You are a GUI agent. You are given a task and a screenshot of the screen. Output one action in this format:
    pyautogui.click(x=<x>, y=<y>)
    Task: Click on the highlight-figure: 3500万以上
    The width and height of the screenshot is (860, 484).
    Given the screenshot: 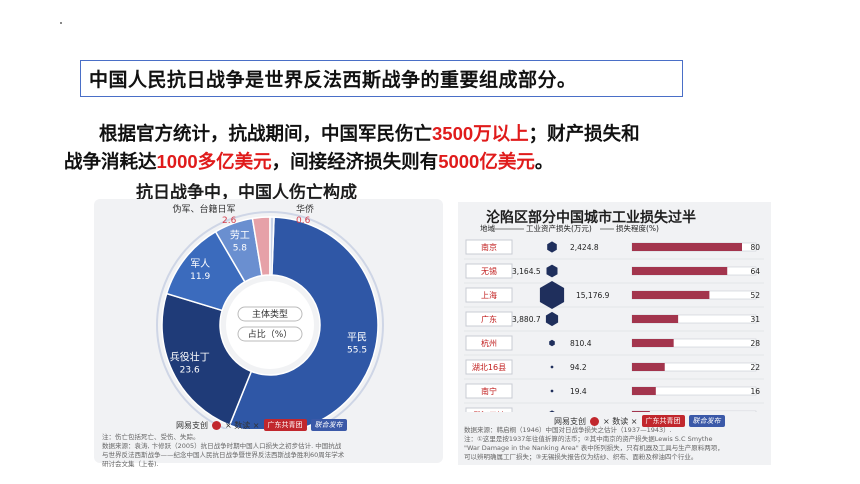 What is the action you would take?
    pyautogui.click(x=480, y=133)
    